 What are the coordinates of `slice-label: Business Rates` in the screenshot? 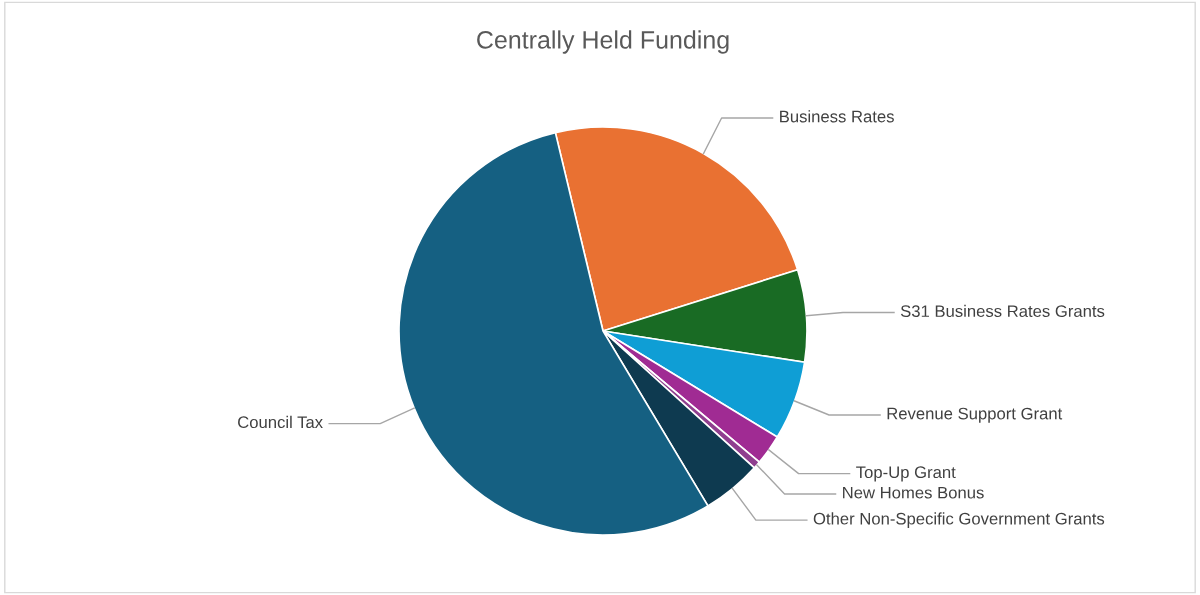 It's located at (837, 116).